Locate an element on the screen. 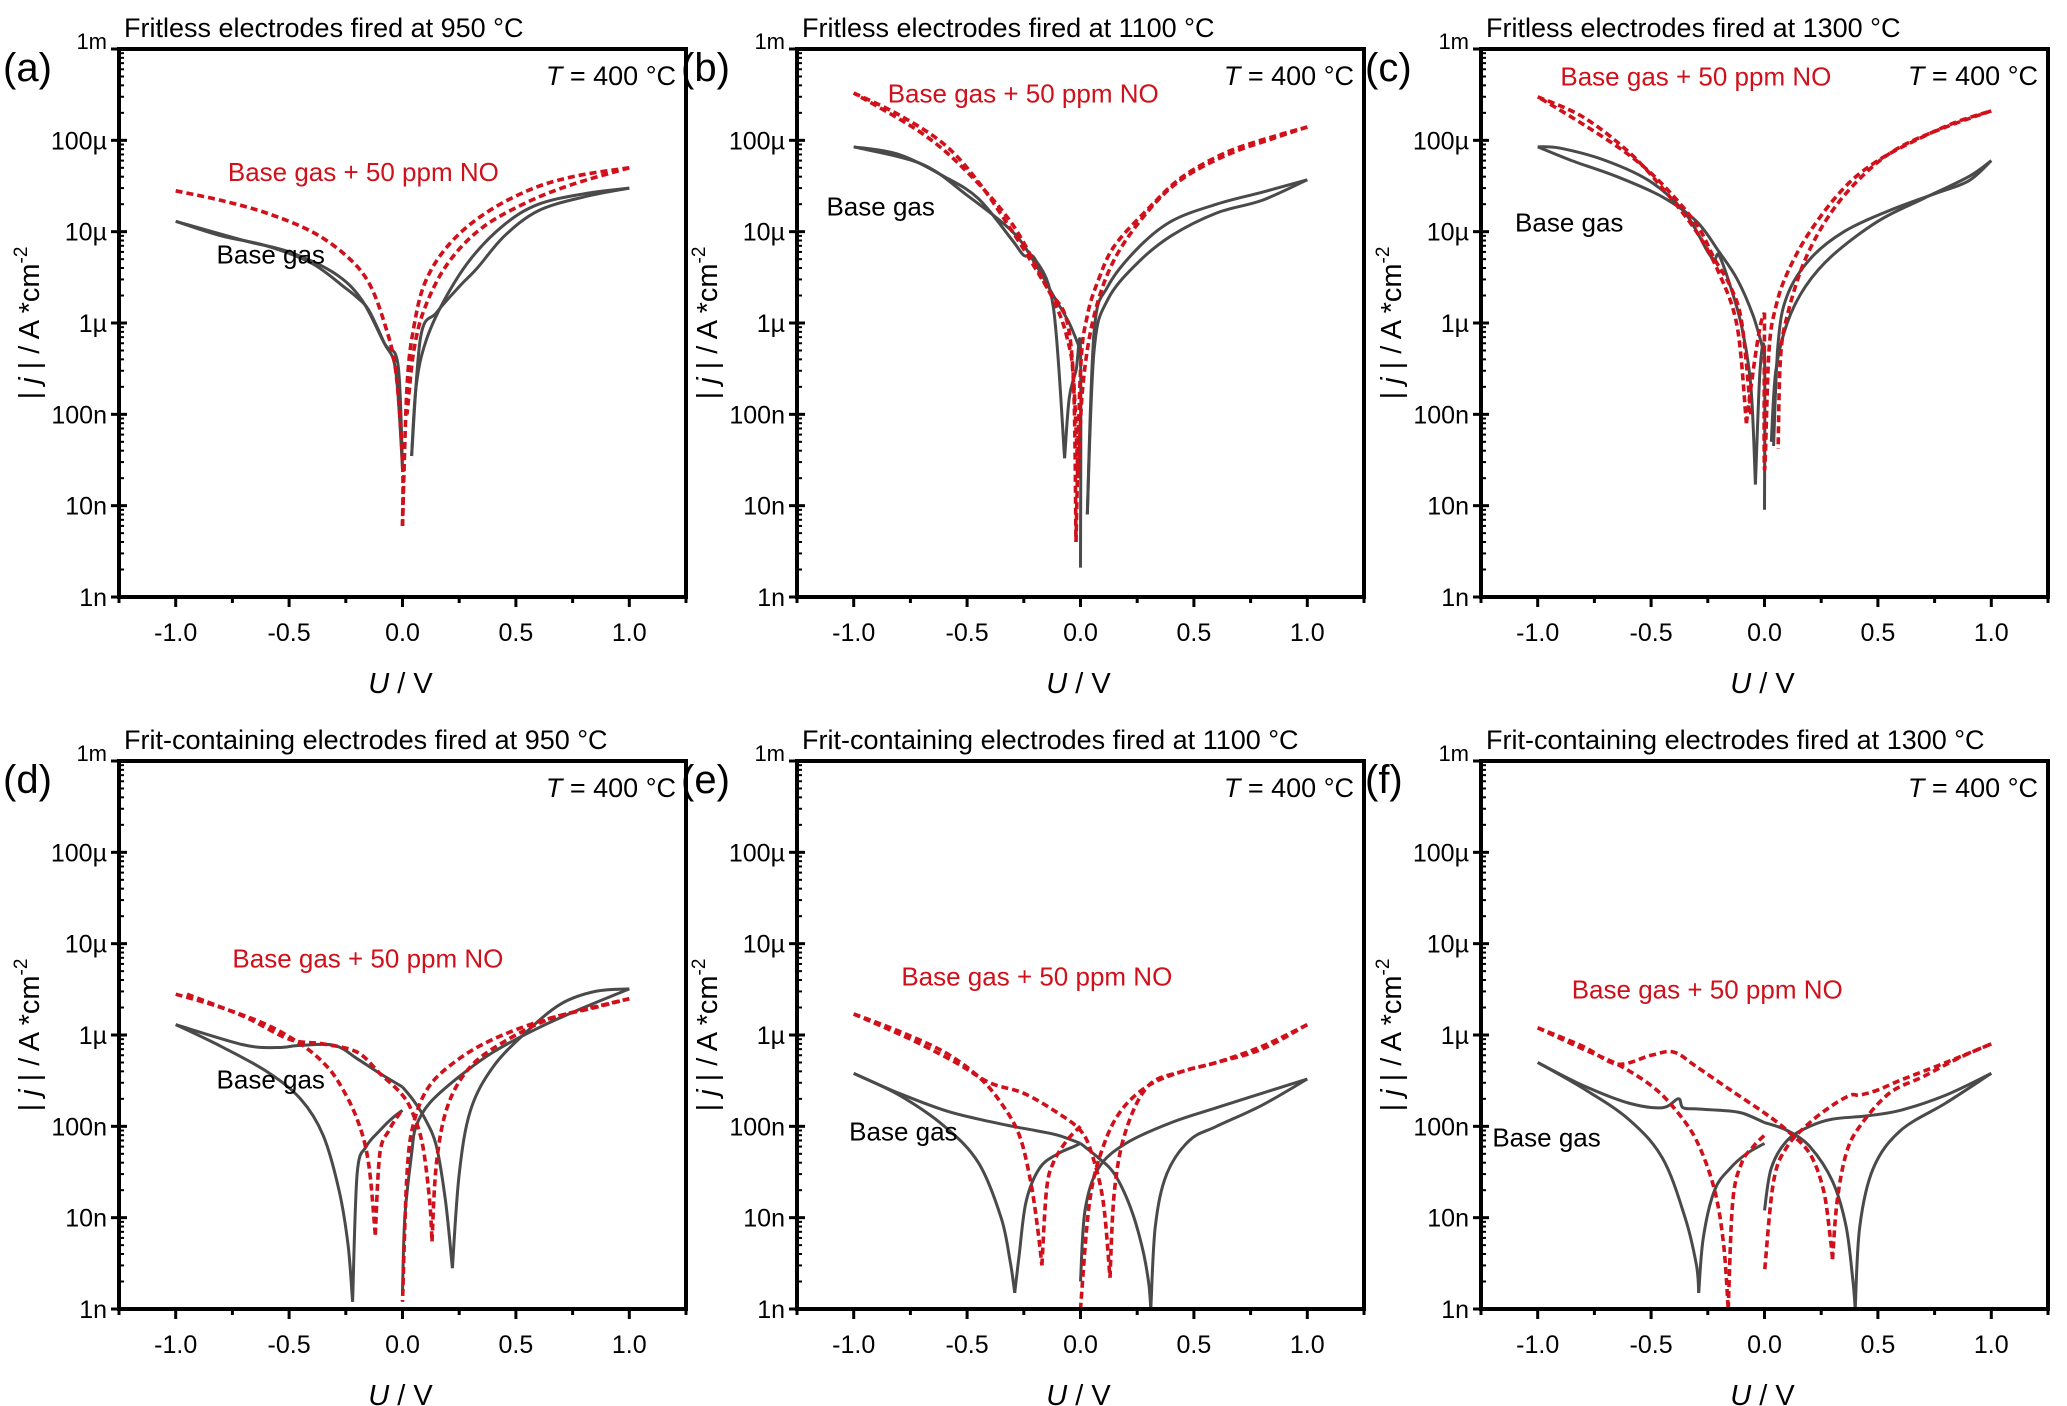 The image size is (2067, 1406). panel-label: (c) is located at coordinates (1388, 68).